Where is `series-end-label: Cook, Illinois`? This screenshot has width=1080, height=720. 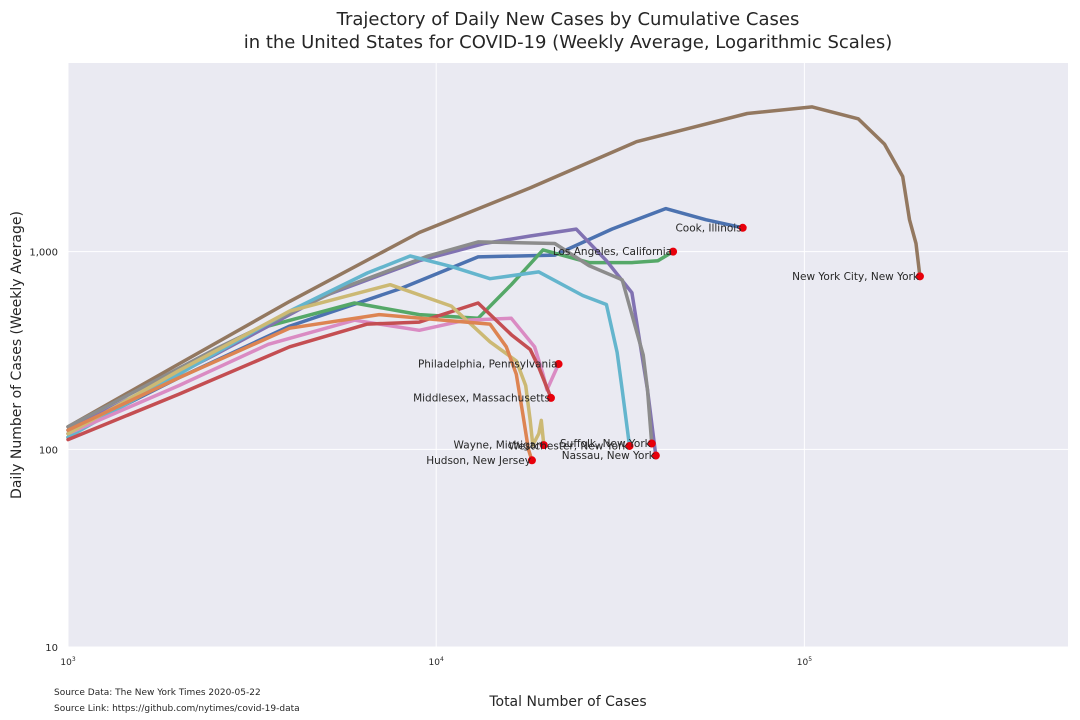 series-end-label: Cook, Illinois is located at coordinates (708, 228).